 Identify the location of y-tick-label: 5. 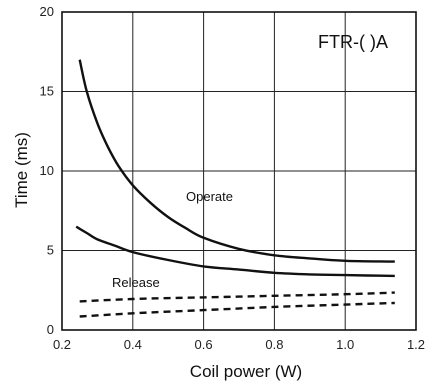
(50, 250).